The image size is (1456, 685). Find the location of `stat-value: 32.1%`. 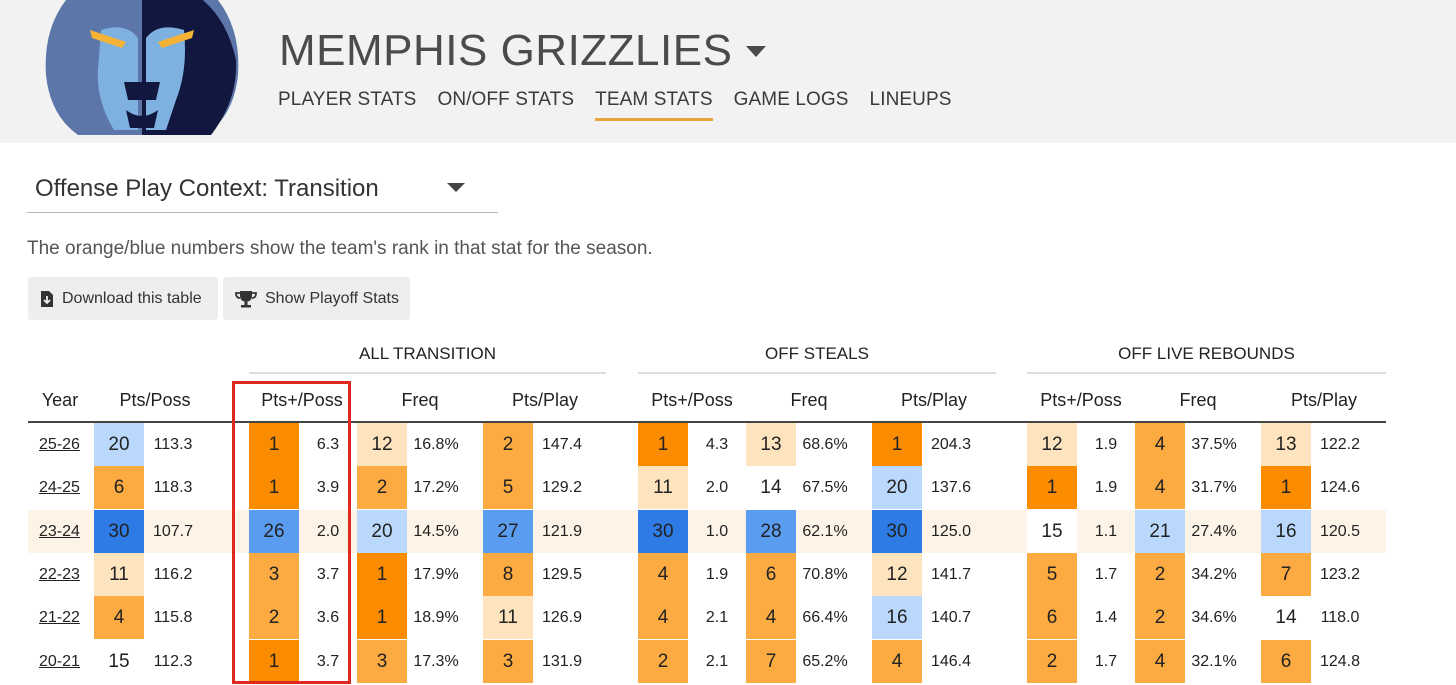

stat-value: 32.1% is located at coordinates (1214, 661).